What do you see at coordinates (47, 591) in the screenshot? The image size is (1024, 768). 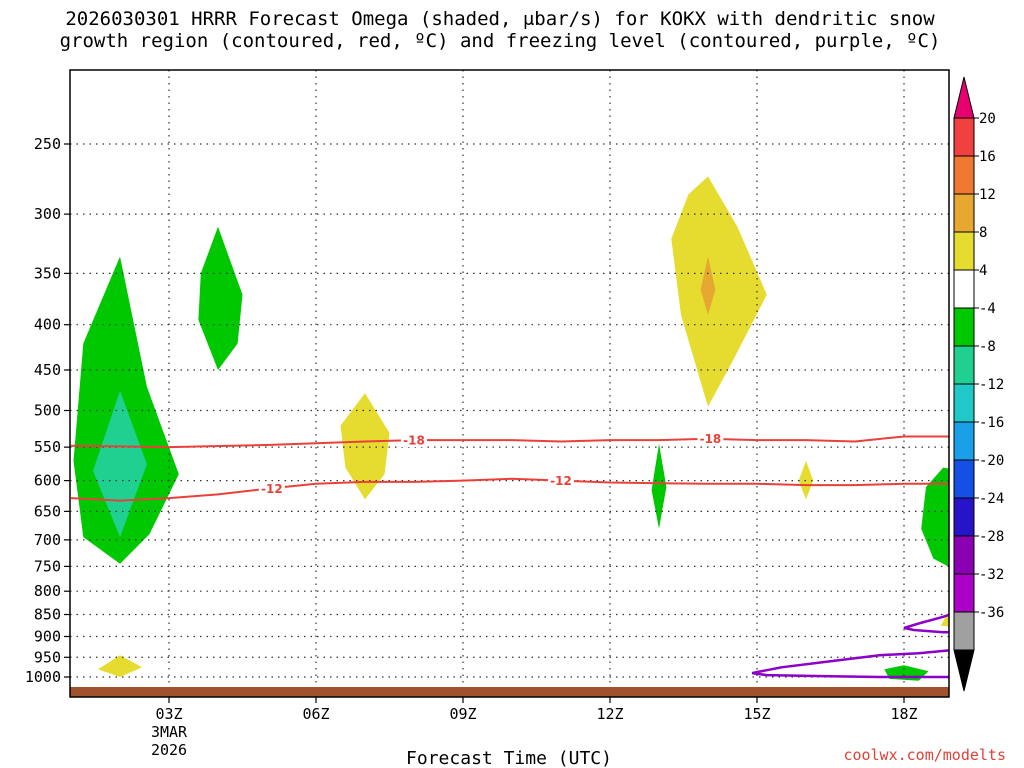 I see `y-tick-label: 800` at bounding box center [47, 591].